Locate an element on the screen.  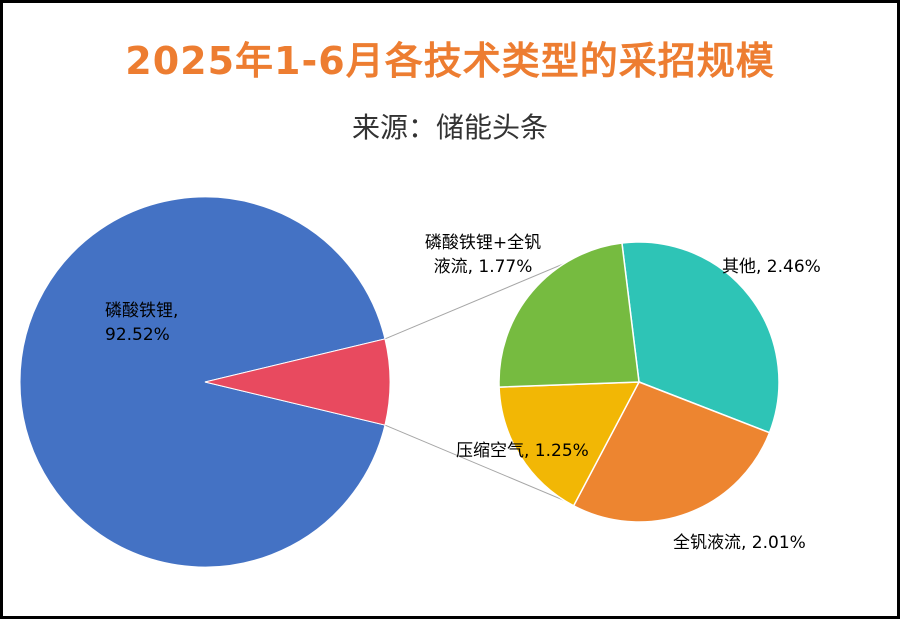
secondary-slice-全钒液流 is located at coordinates (671, 452).